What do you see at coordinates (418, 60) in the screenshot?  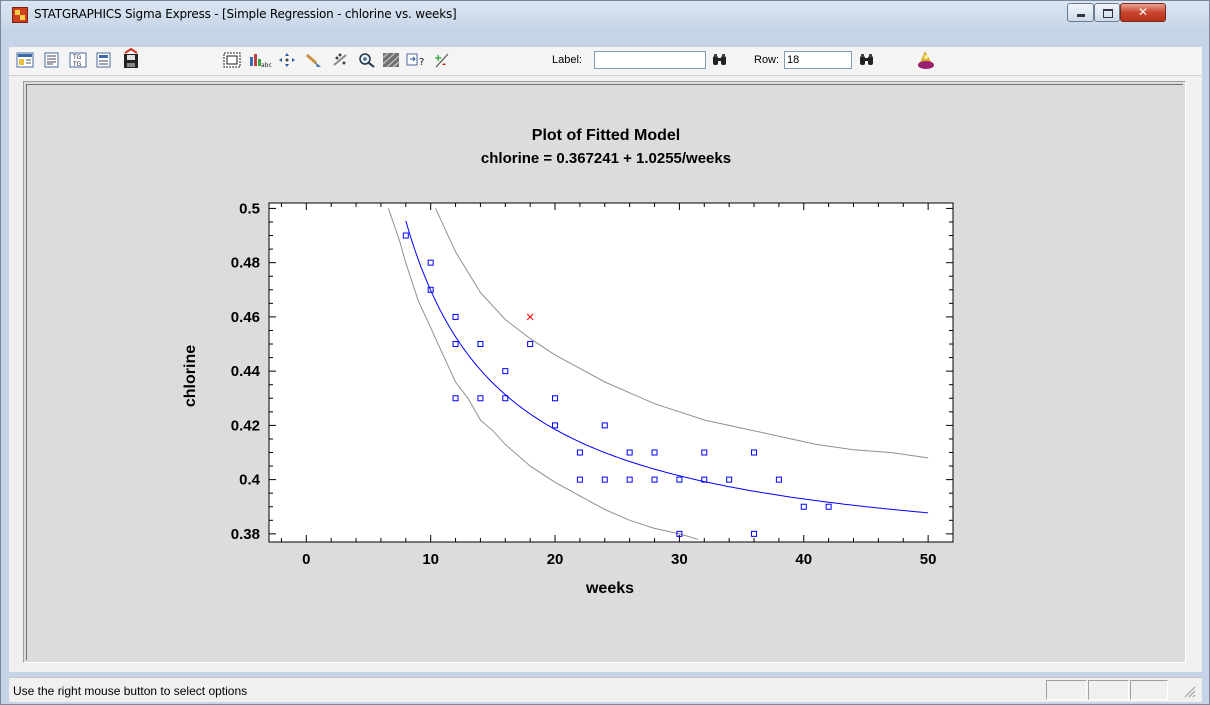 I see `help-icon: ?` at bounding box center [418, 60].